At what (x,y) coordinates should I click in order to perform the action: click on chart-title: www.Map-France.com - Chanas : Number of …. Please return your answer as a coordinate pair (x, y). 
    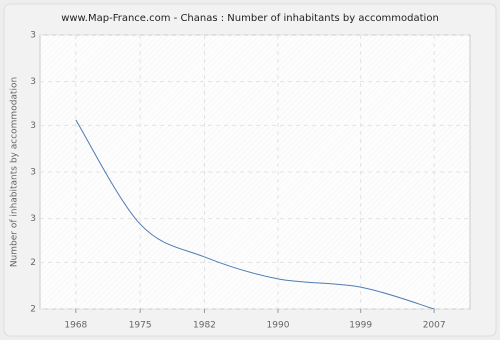
    Looking at the image, I should click on (250, 18).